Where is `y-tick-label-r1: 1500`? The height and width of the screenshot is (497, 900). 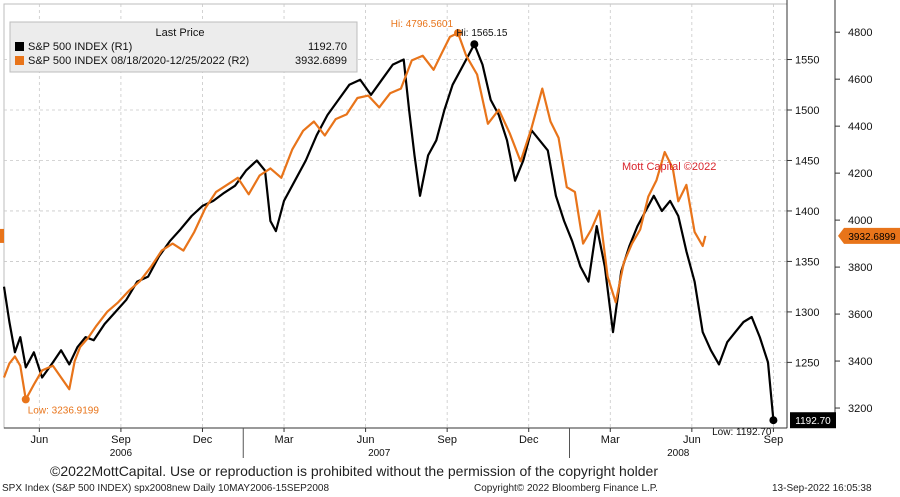
y-tick-label-r1: 1500 is located at coordinates (807, 111).